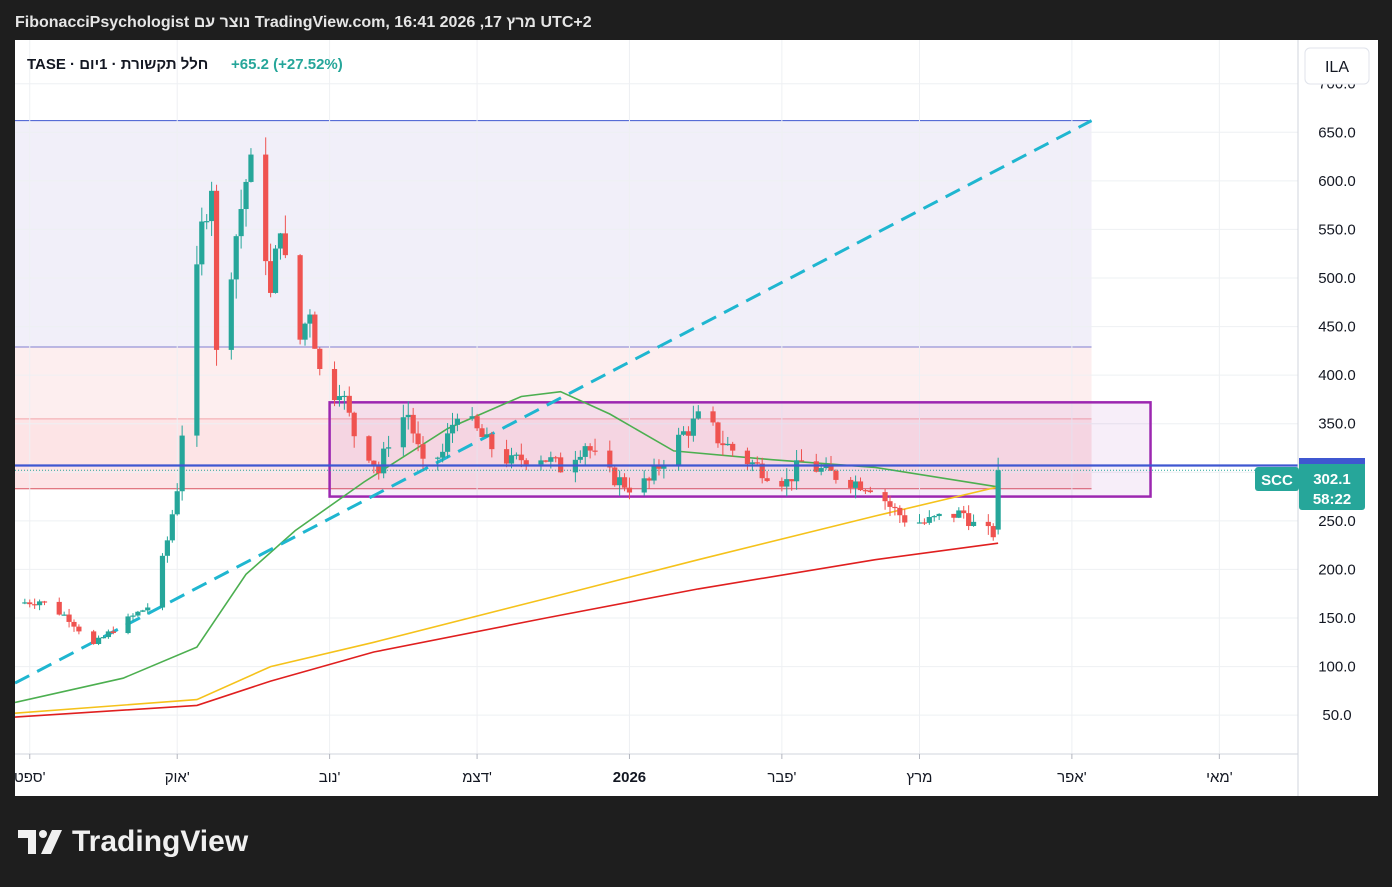 The width and height of the screenshot is (1392, 887). I want to click on time-tick-label: אוק', so click(177, 777).